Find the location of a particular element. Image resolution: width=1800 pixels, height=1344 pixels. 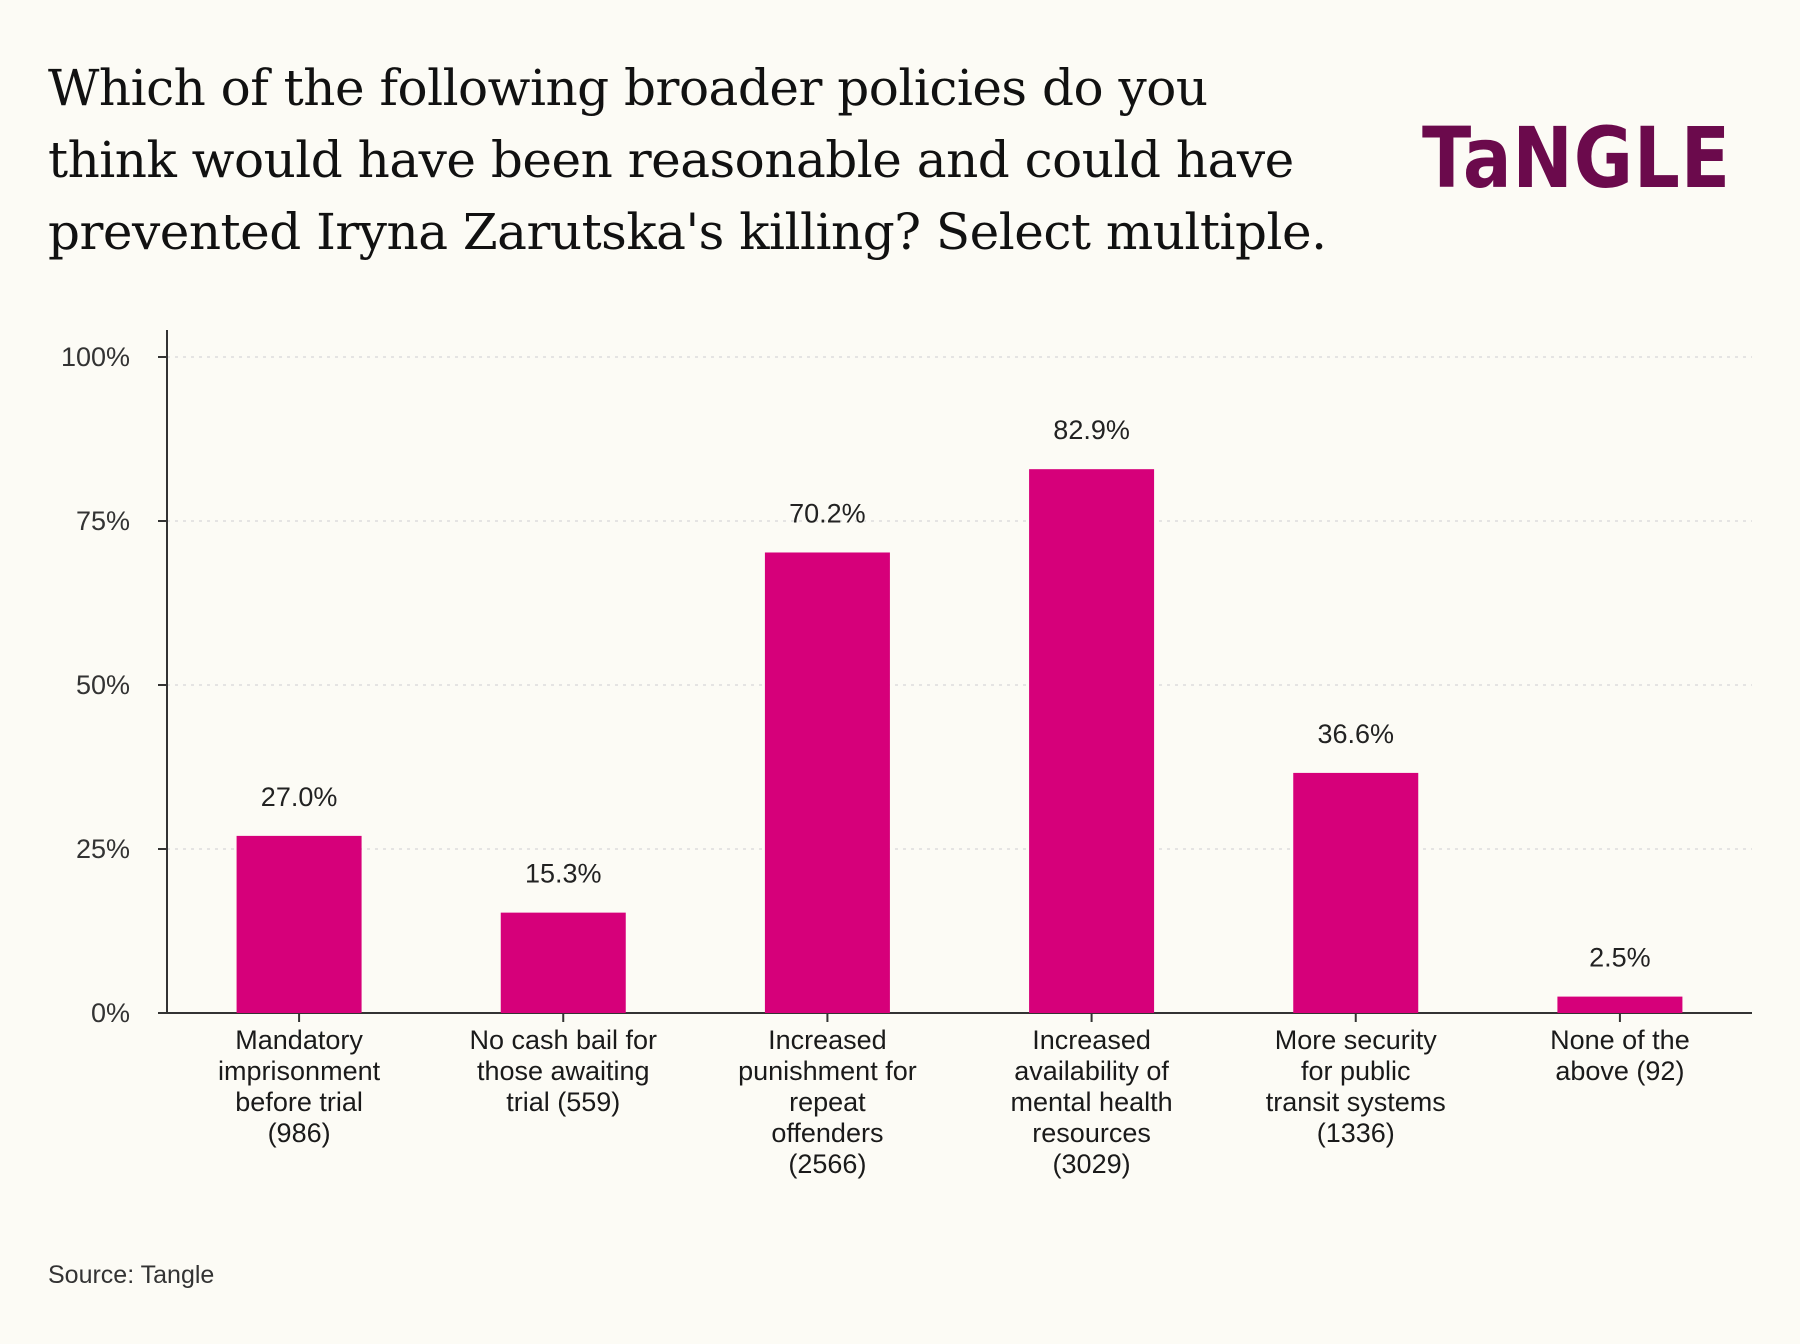

data-label: 2.5% is located at coordinates (1620, 958).